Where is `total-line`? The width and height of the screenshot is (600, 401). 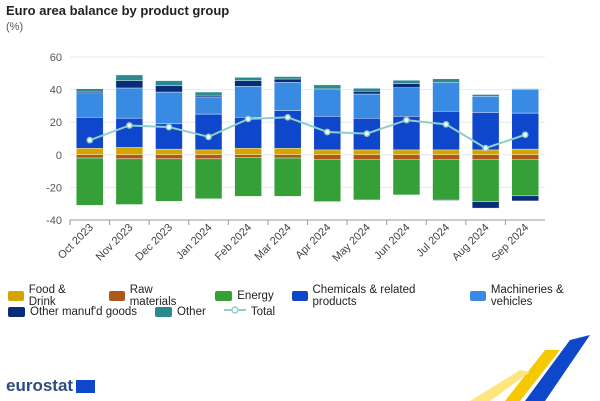 total-line is located at coordinates (307, 133).